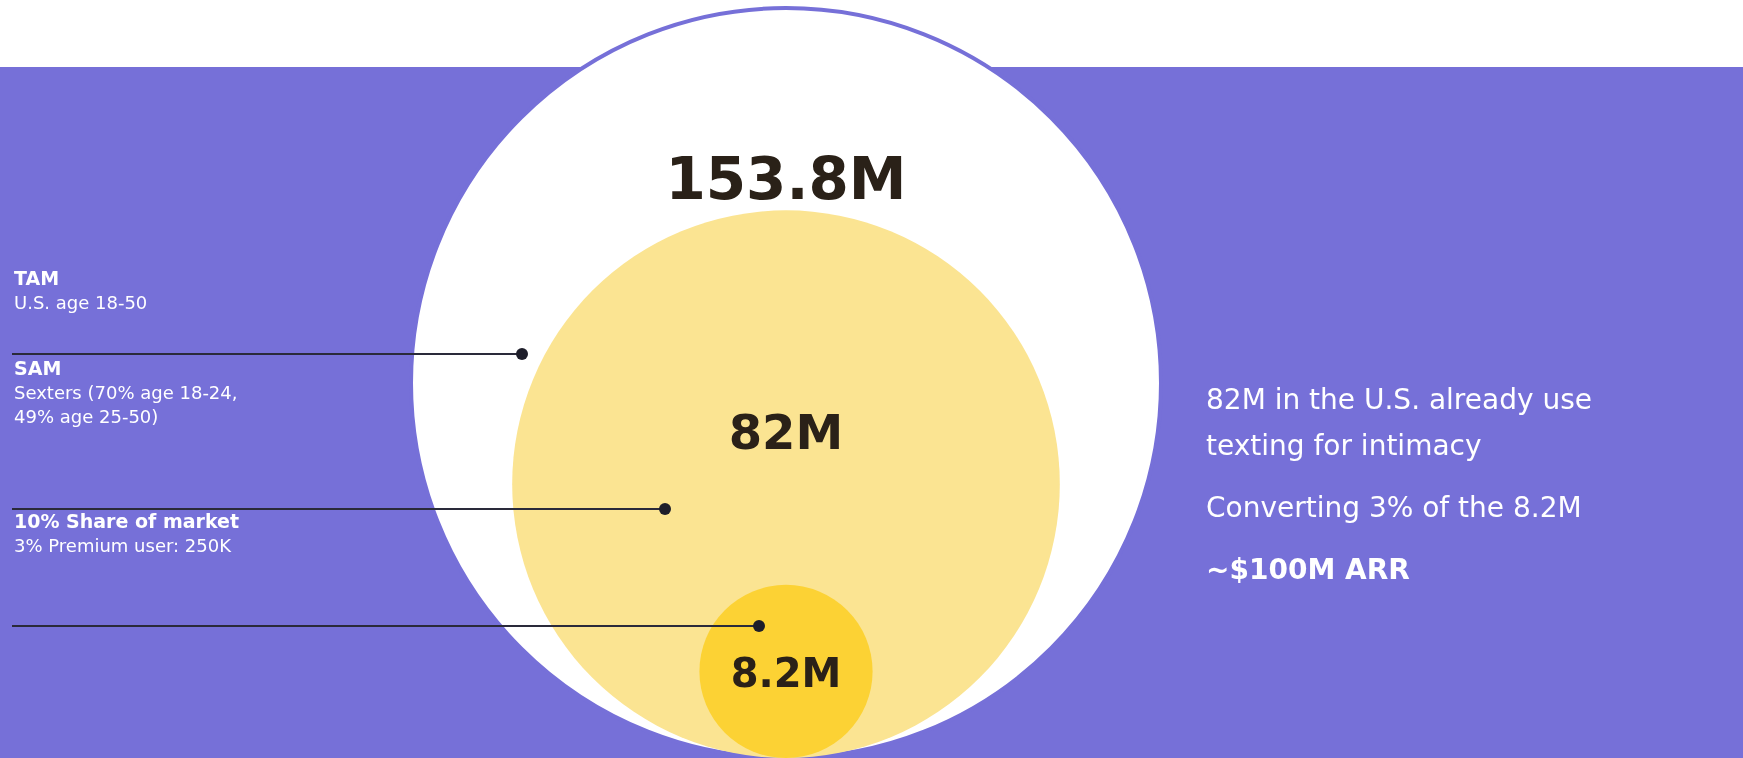 Image resolution: width=1743 pixels, height=758 pixels. I want to click on category-label: SAM, so click(38, 368).